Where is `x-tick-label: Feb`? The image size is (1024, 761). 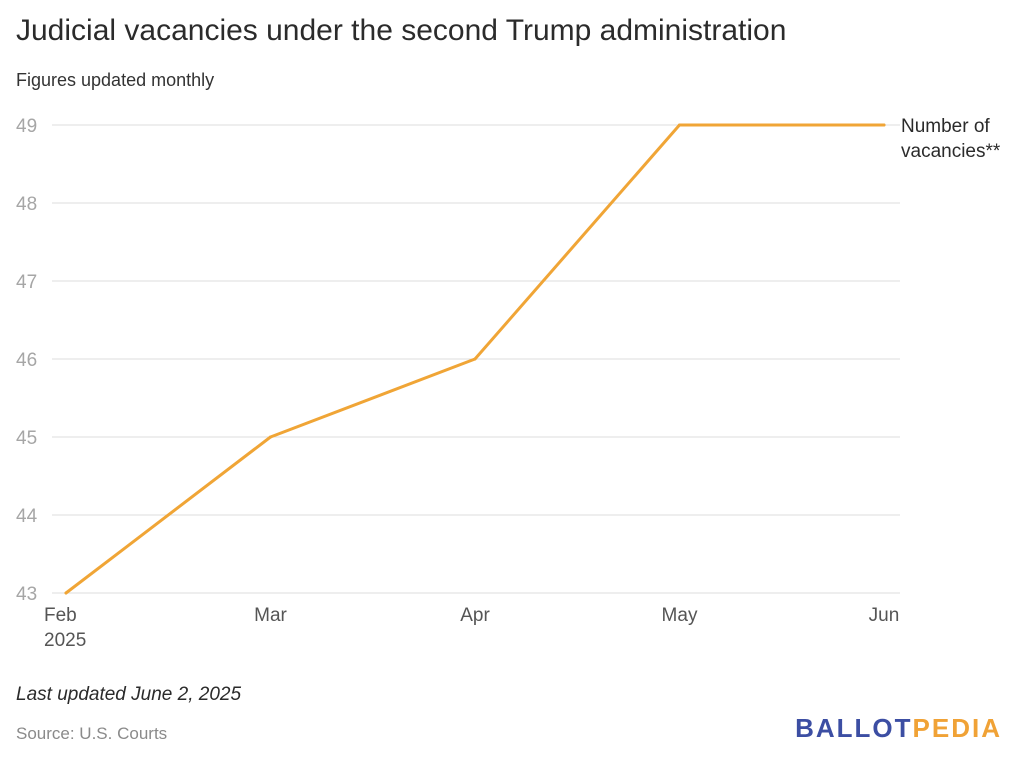 x-tick-label: Feb is located at coordinates (60, 615).